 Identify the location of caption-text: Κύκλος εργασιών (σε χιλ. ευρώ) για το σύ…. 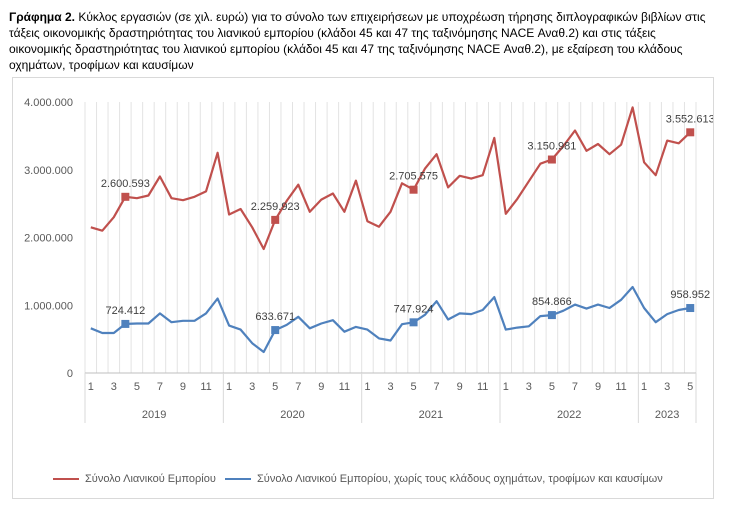
(357, 41).